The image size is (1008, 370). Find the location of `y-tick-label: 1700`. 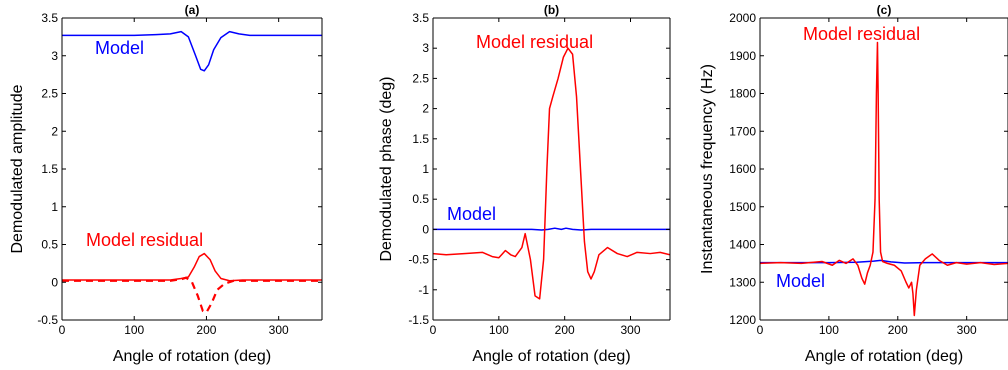

y-tick-label: 1700 is located at coordinates (742, 131).